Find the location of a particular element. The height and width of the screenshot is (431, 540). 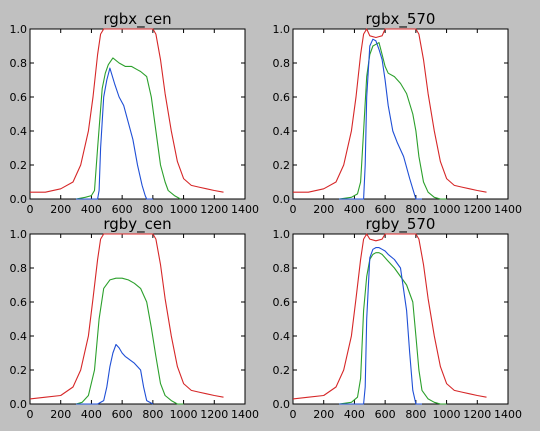

subplot-title: rgbx_570 is located at coordinates (401, 19).